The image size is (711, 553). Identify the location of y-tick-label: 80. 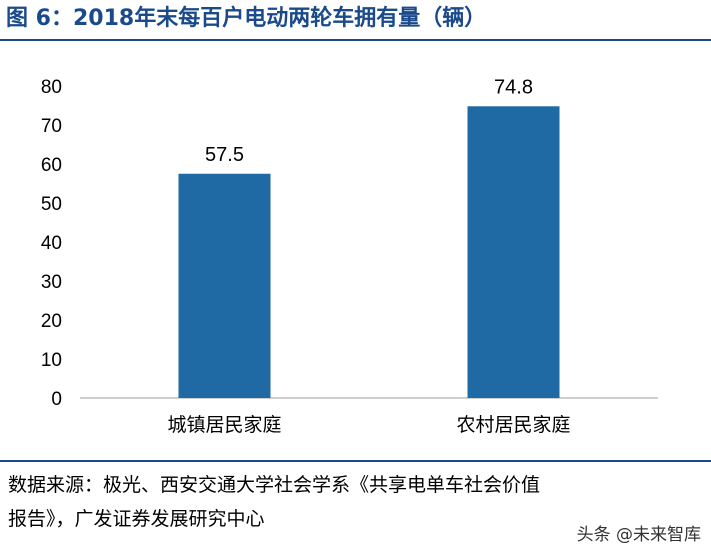
(51, 87).